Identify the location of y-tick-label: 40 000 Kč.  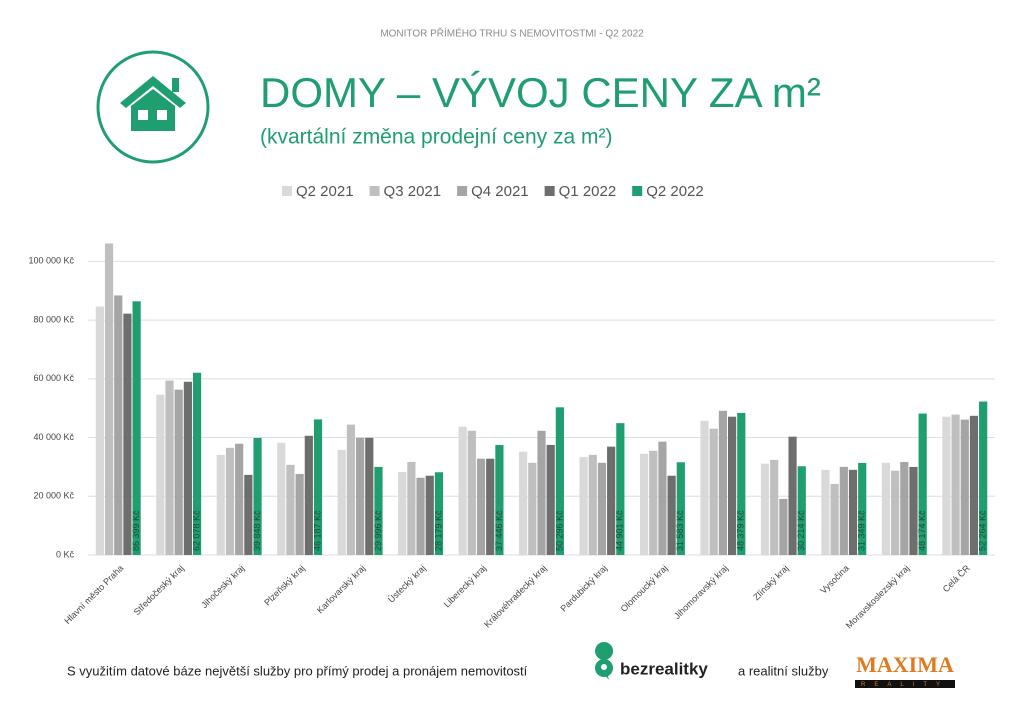
(53, 437).